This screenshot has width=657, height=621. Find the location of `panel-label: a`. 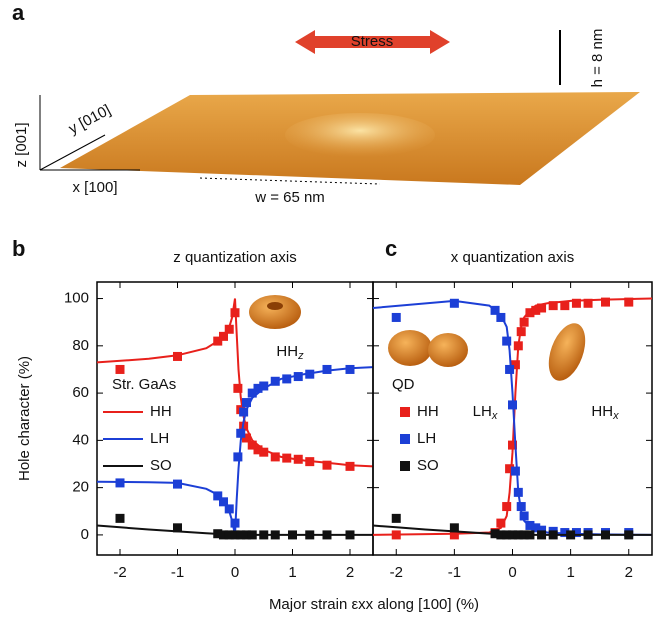

panel-label: a is located at coordinates (18, 12).